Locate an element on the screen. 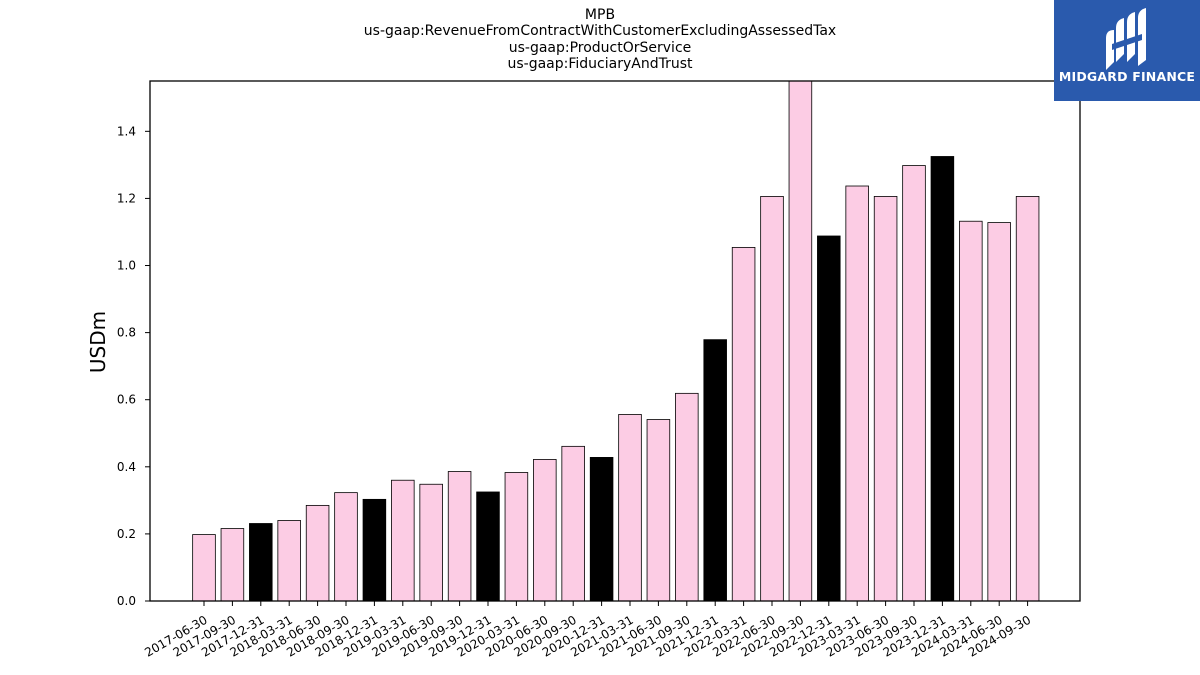  y-tick-label: 0.8 is located at coordinates (126, 333).